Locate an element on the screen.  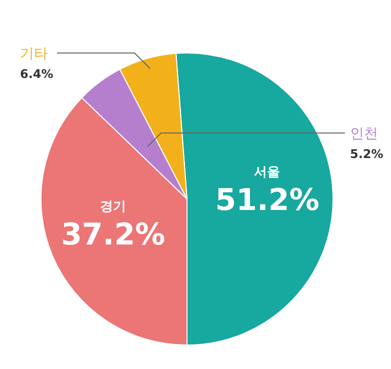
slice-label: 인천 is located at coordinates (364, 134).